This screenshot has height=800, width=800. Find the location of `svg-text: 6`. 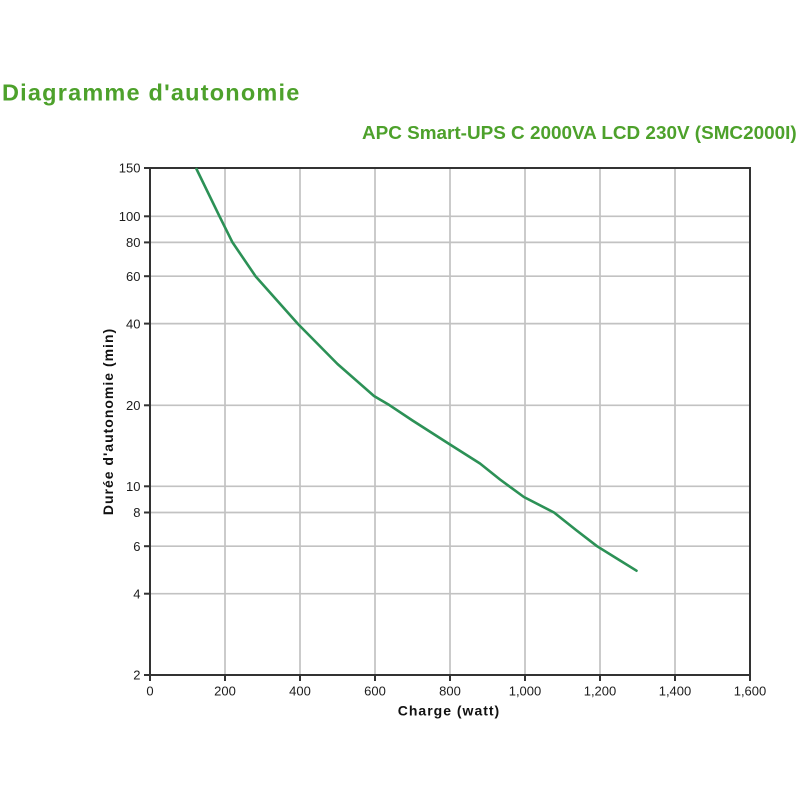

svg-text: 6 is located at coordinates (136, 546).